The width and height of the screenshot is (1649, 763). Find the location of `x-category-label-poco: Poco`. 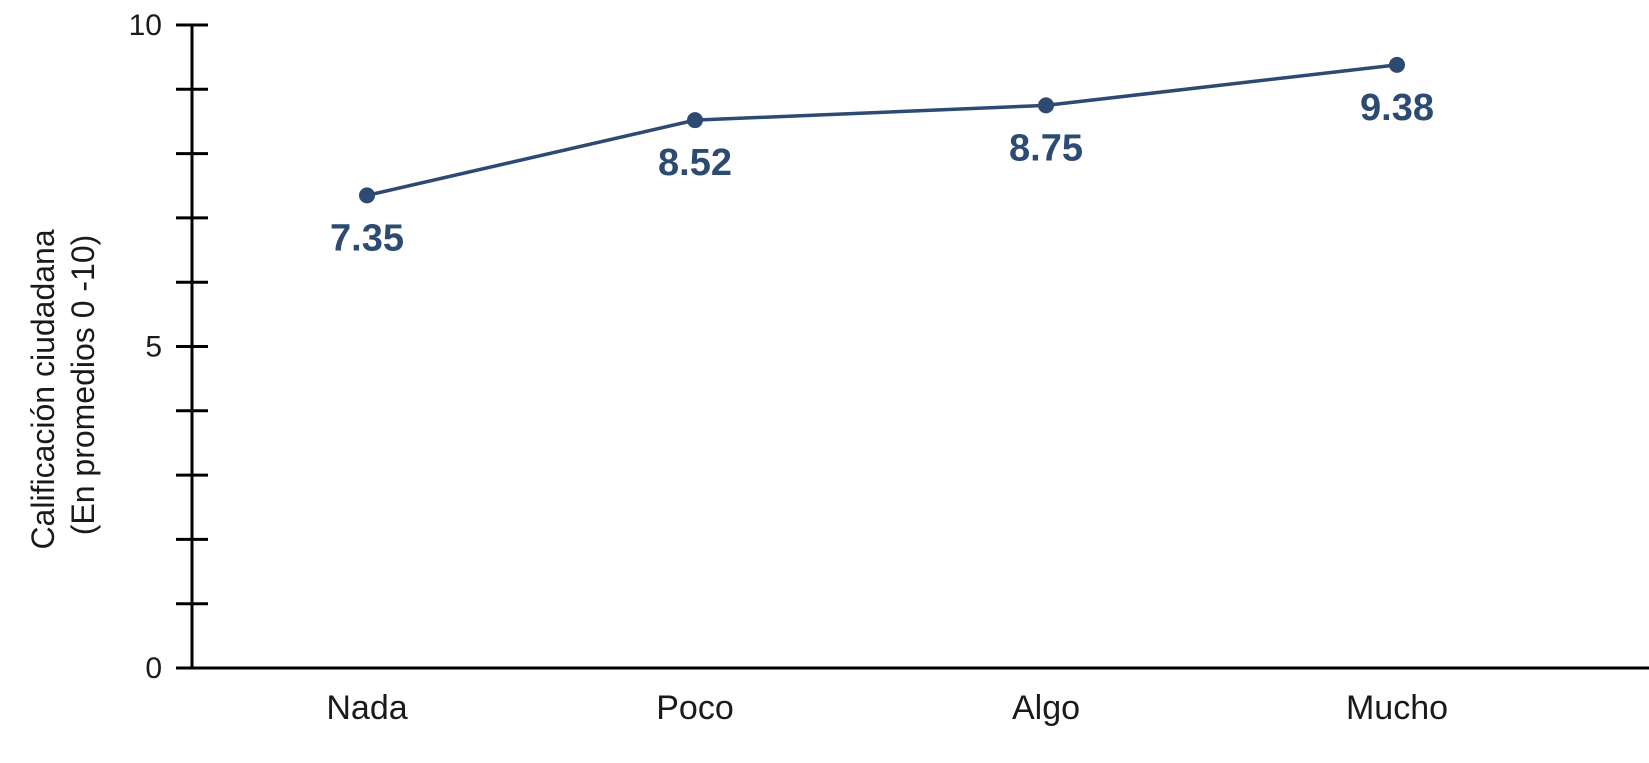

x-category-label-poco: Poco is located at coordinates (695, 708).